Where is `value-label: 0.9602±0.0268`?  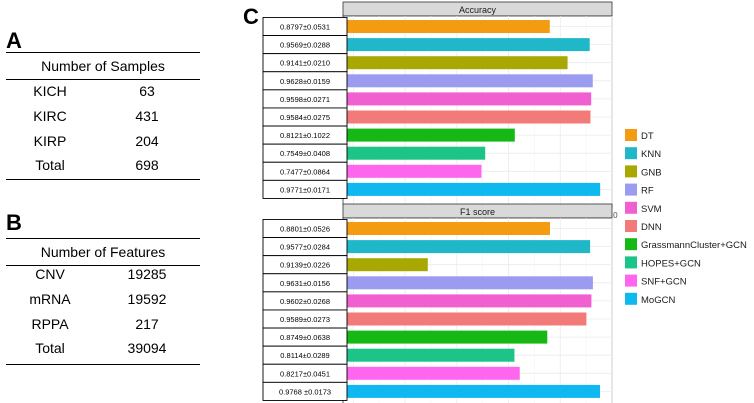 value-label: 0.9602±0.0268 is located at coordinates (305, 301).